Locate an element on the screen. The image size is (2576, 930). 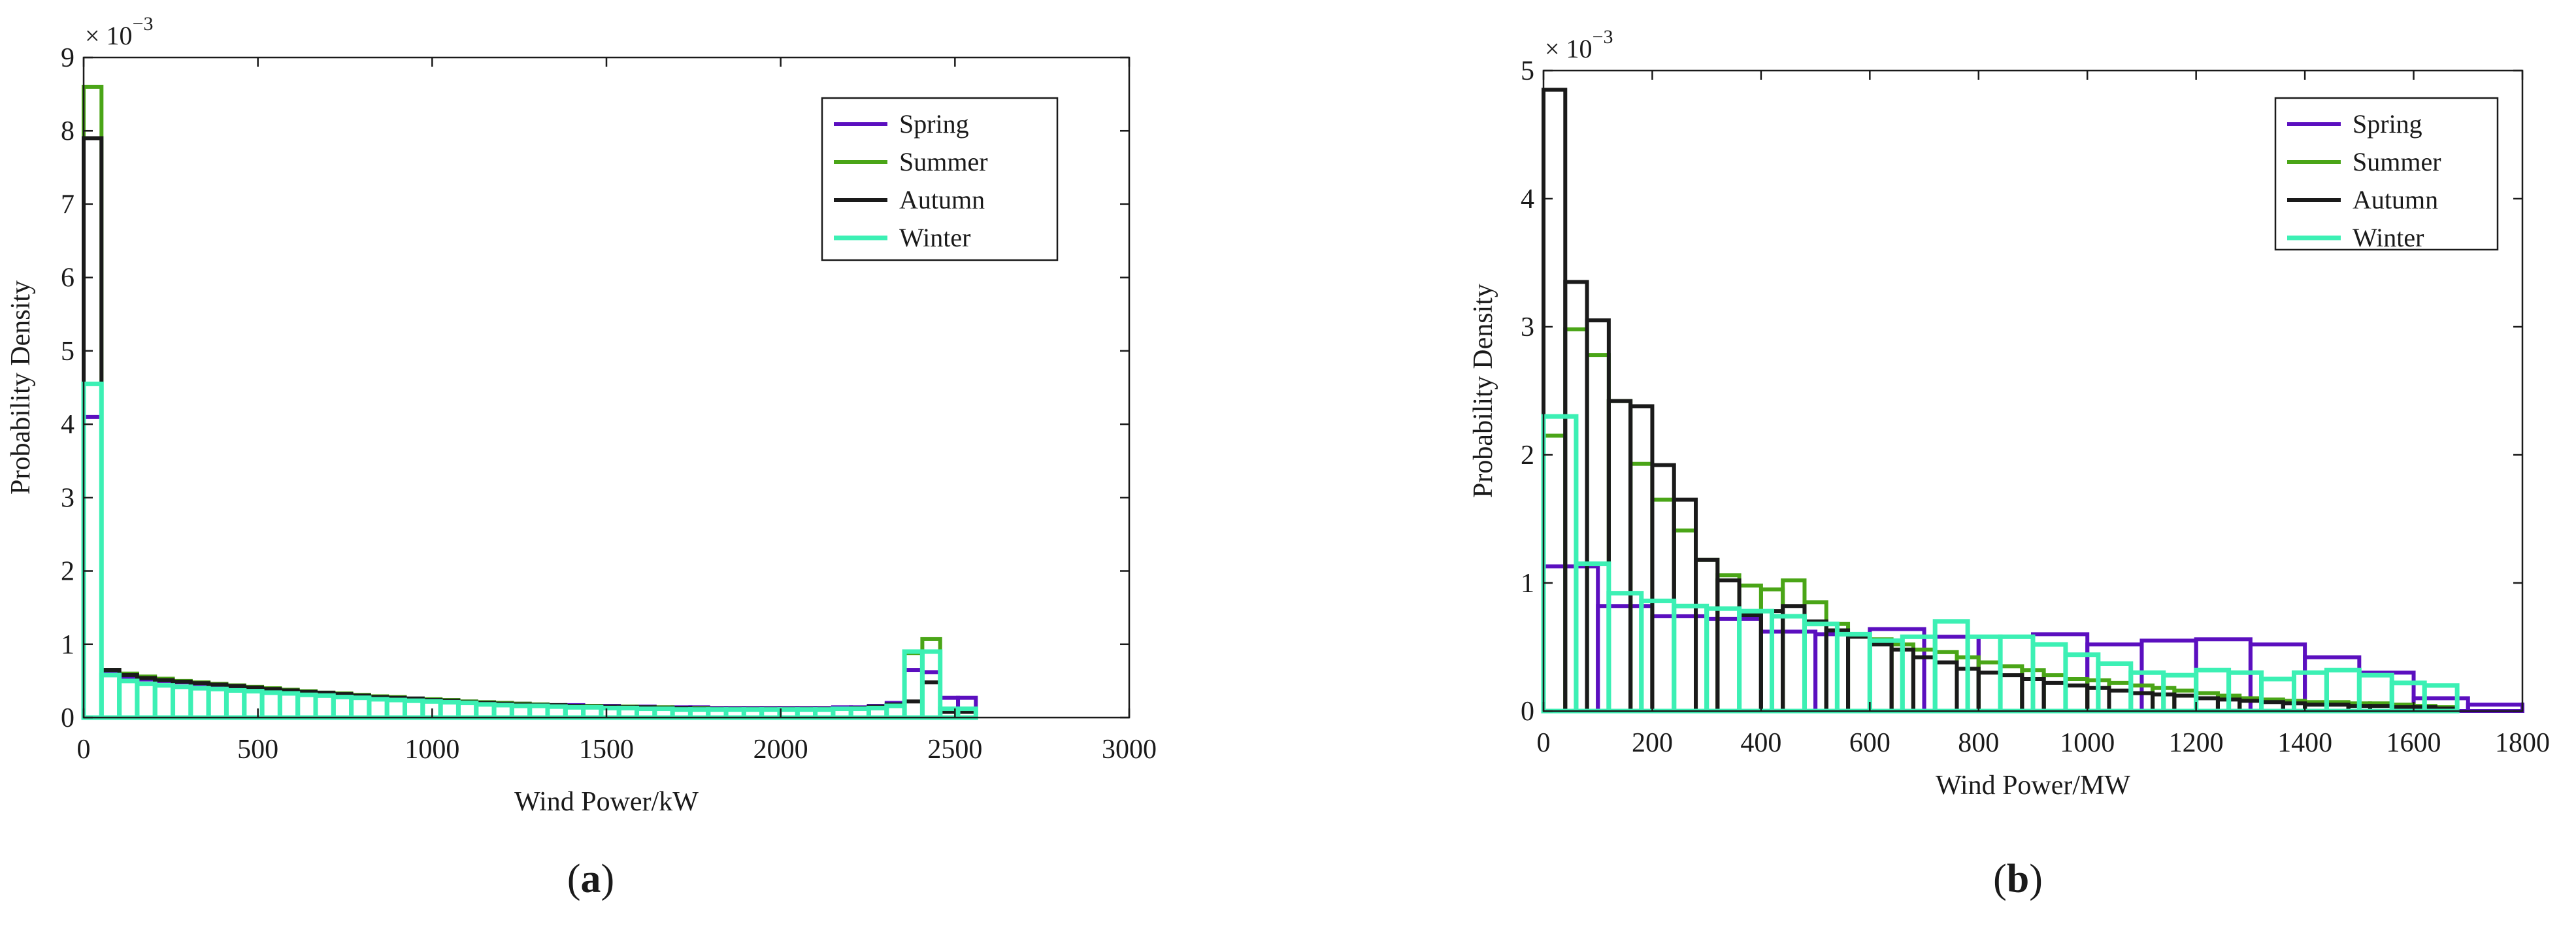
x-tick-label: 1500 is located at coordinates (606, 750).